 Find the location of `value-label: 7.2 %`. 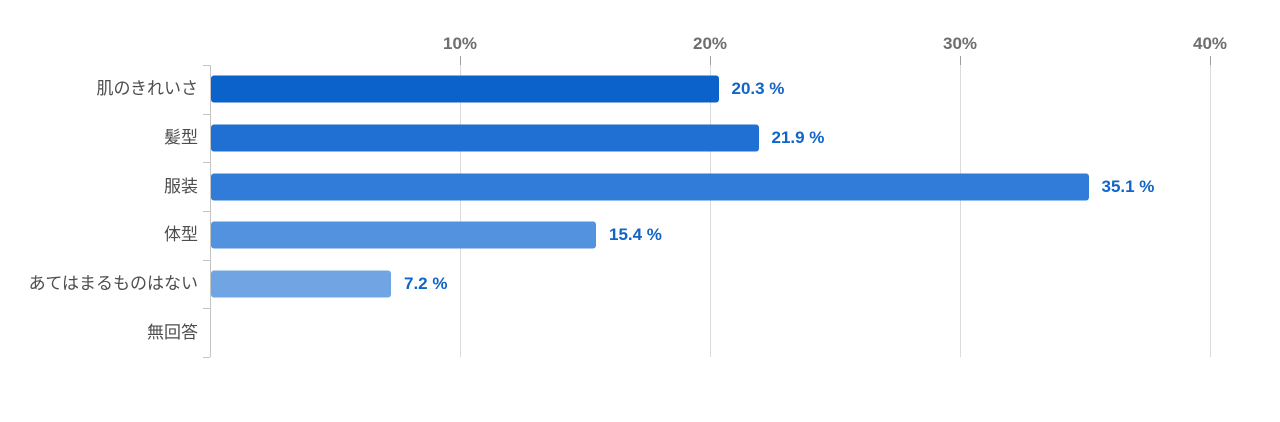

value-label: 7.2 % is located at coordinates (426, 283).